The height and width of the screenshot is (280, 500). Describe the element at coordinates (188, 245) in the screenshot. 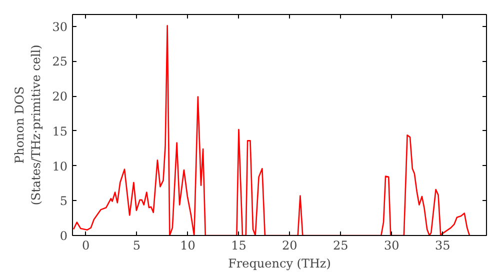

I see `x-tick-label: 10` at that location.